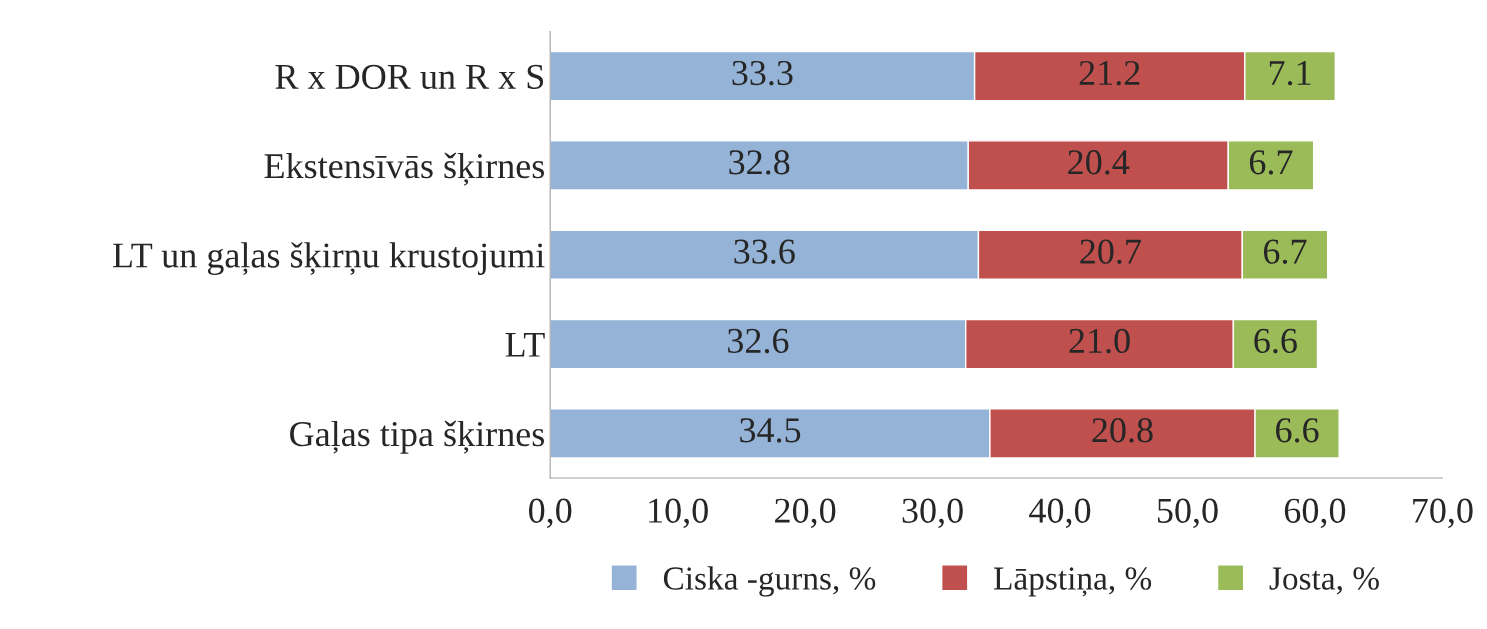 The image size is (1487, 629). I want to click on data-label: 32.6, so click(758, 341).